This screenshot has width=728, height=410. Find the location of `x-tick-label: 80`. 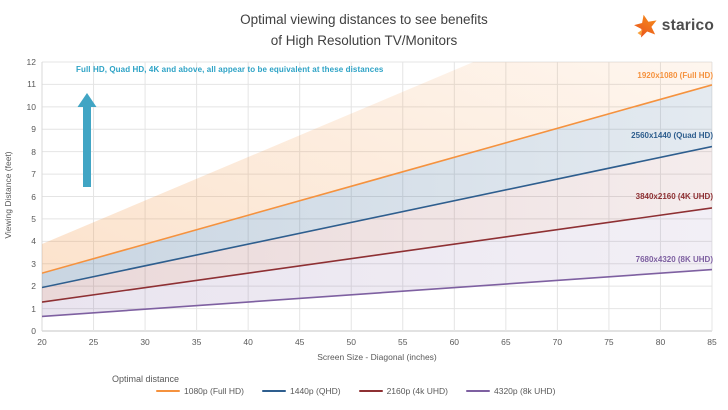

x-tick-label: 80 is located at coordinates (660, 342).